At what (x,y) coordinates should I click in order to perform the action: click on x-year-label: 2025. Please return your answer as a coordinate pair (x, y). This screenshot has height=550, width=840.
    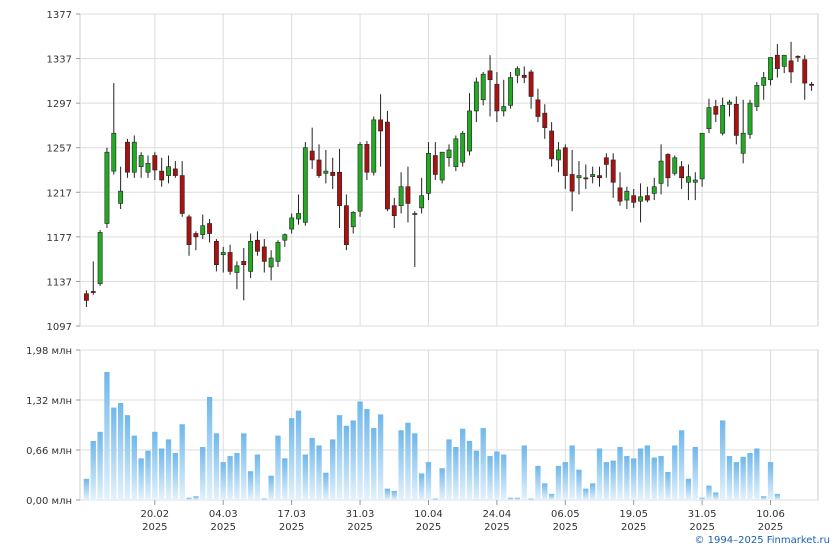
    Looking at the image, I should click on (154, 527).